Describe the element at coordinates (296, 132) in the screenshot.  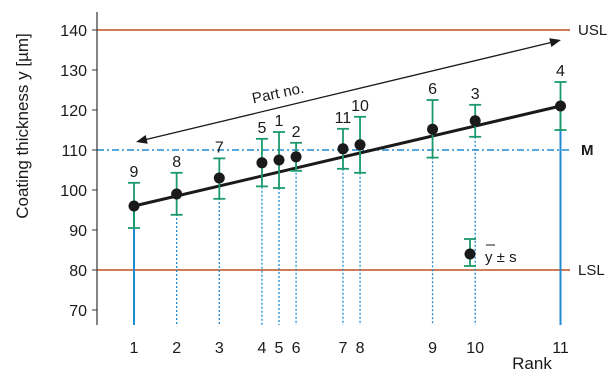
I see `part-number-label: 2` at that location.